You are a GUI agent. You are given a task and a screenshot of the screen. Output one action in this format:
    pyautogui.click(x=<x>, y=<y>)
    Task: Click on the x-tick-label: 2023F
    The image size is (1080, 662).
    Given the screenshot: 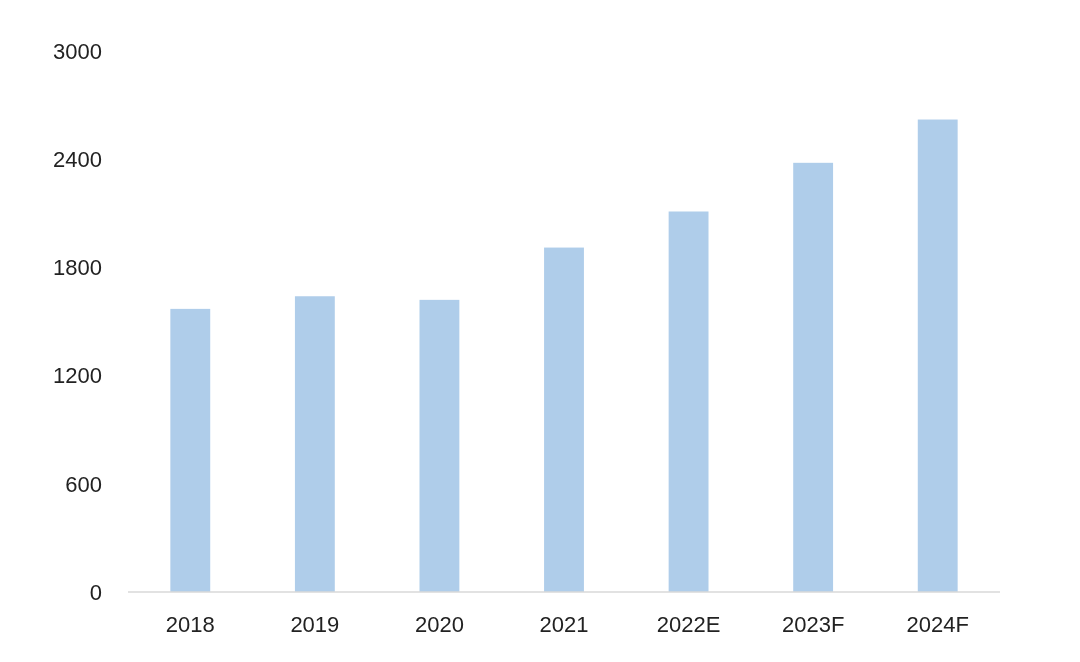 What is the action you would take?
    pyautogui.click(x=813, y=624)
    